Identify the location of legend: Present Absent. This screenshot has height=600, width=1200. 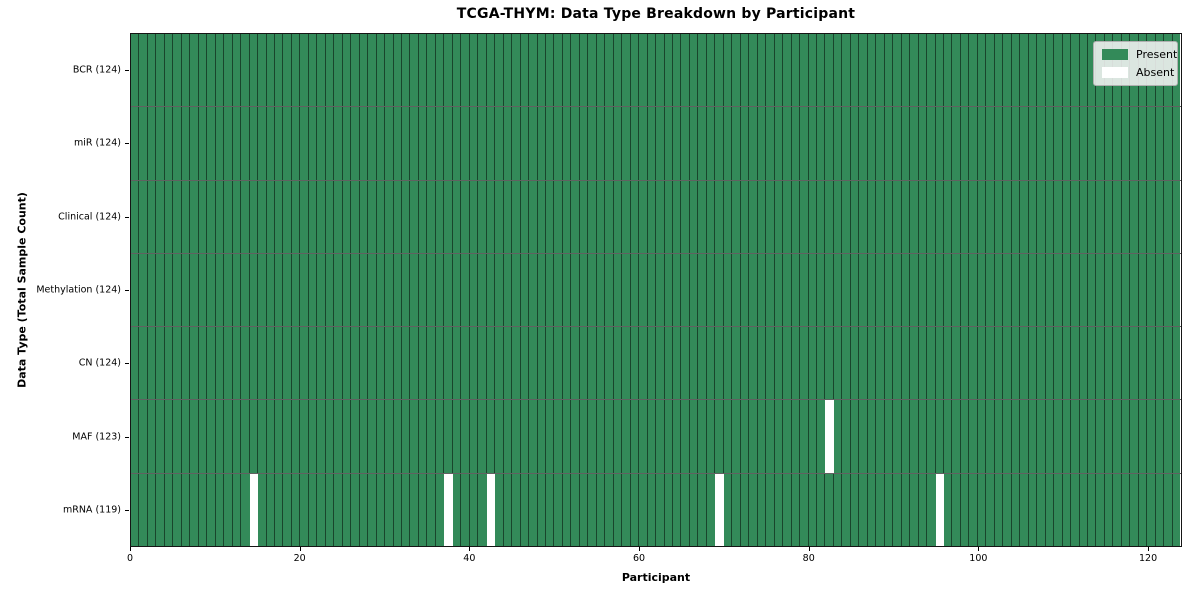
(1135, 63).